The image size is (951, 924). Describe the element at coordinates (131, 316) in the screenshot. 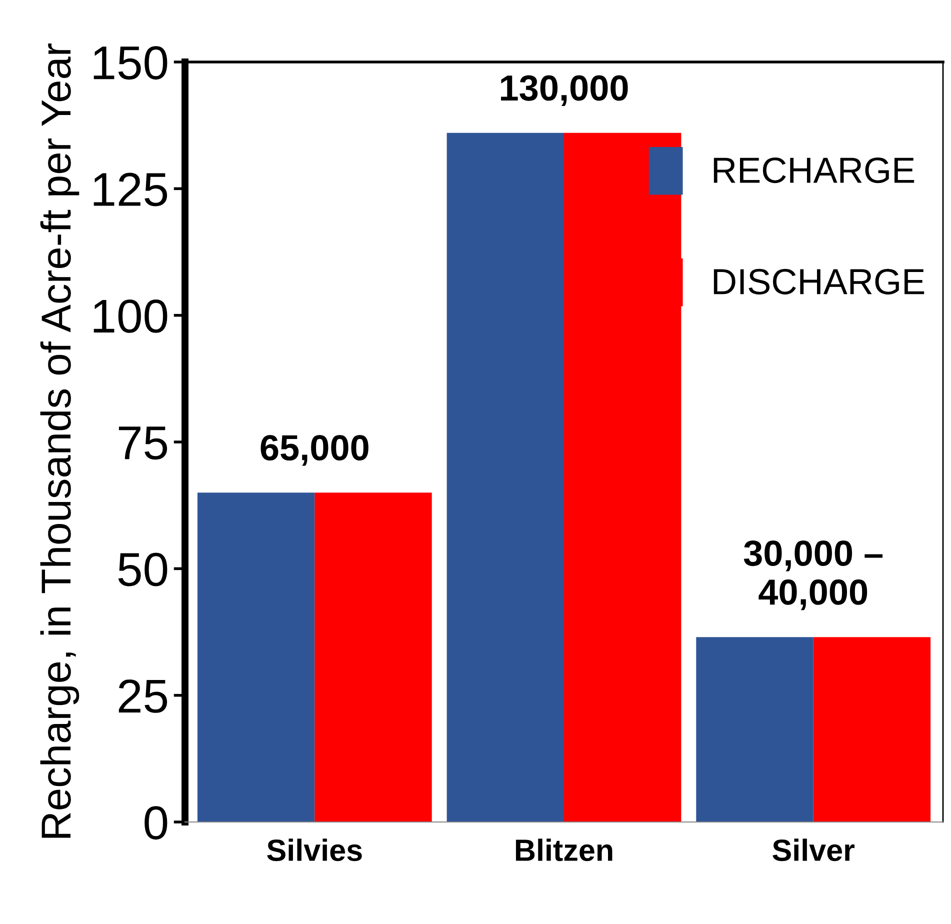

I see `y-tick-label: 100` at that location.